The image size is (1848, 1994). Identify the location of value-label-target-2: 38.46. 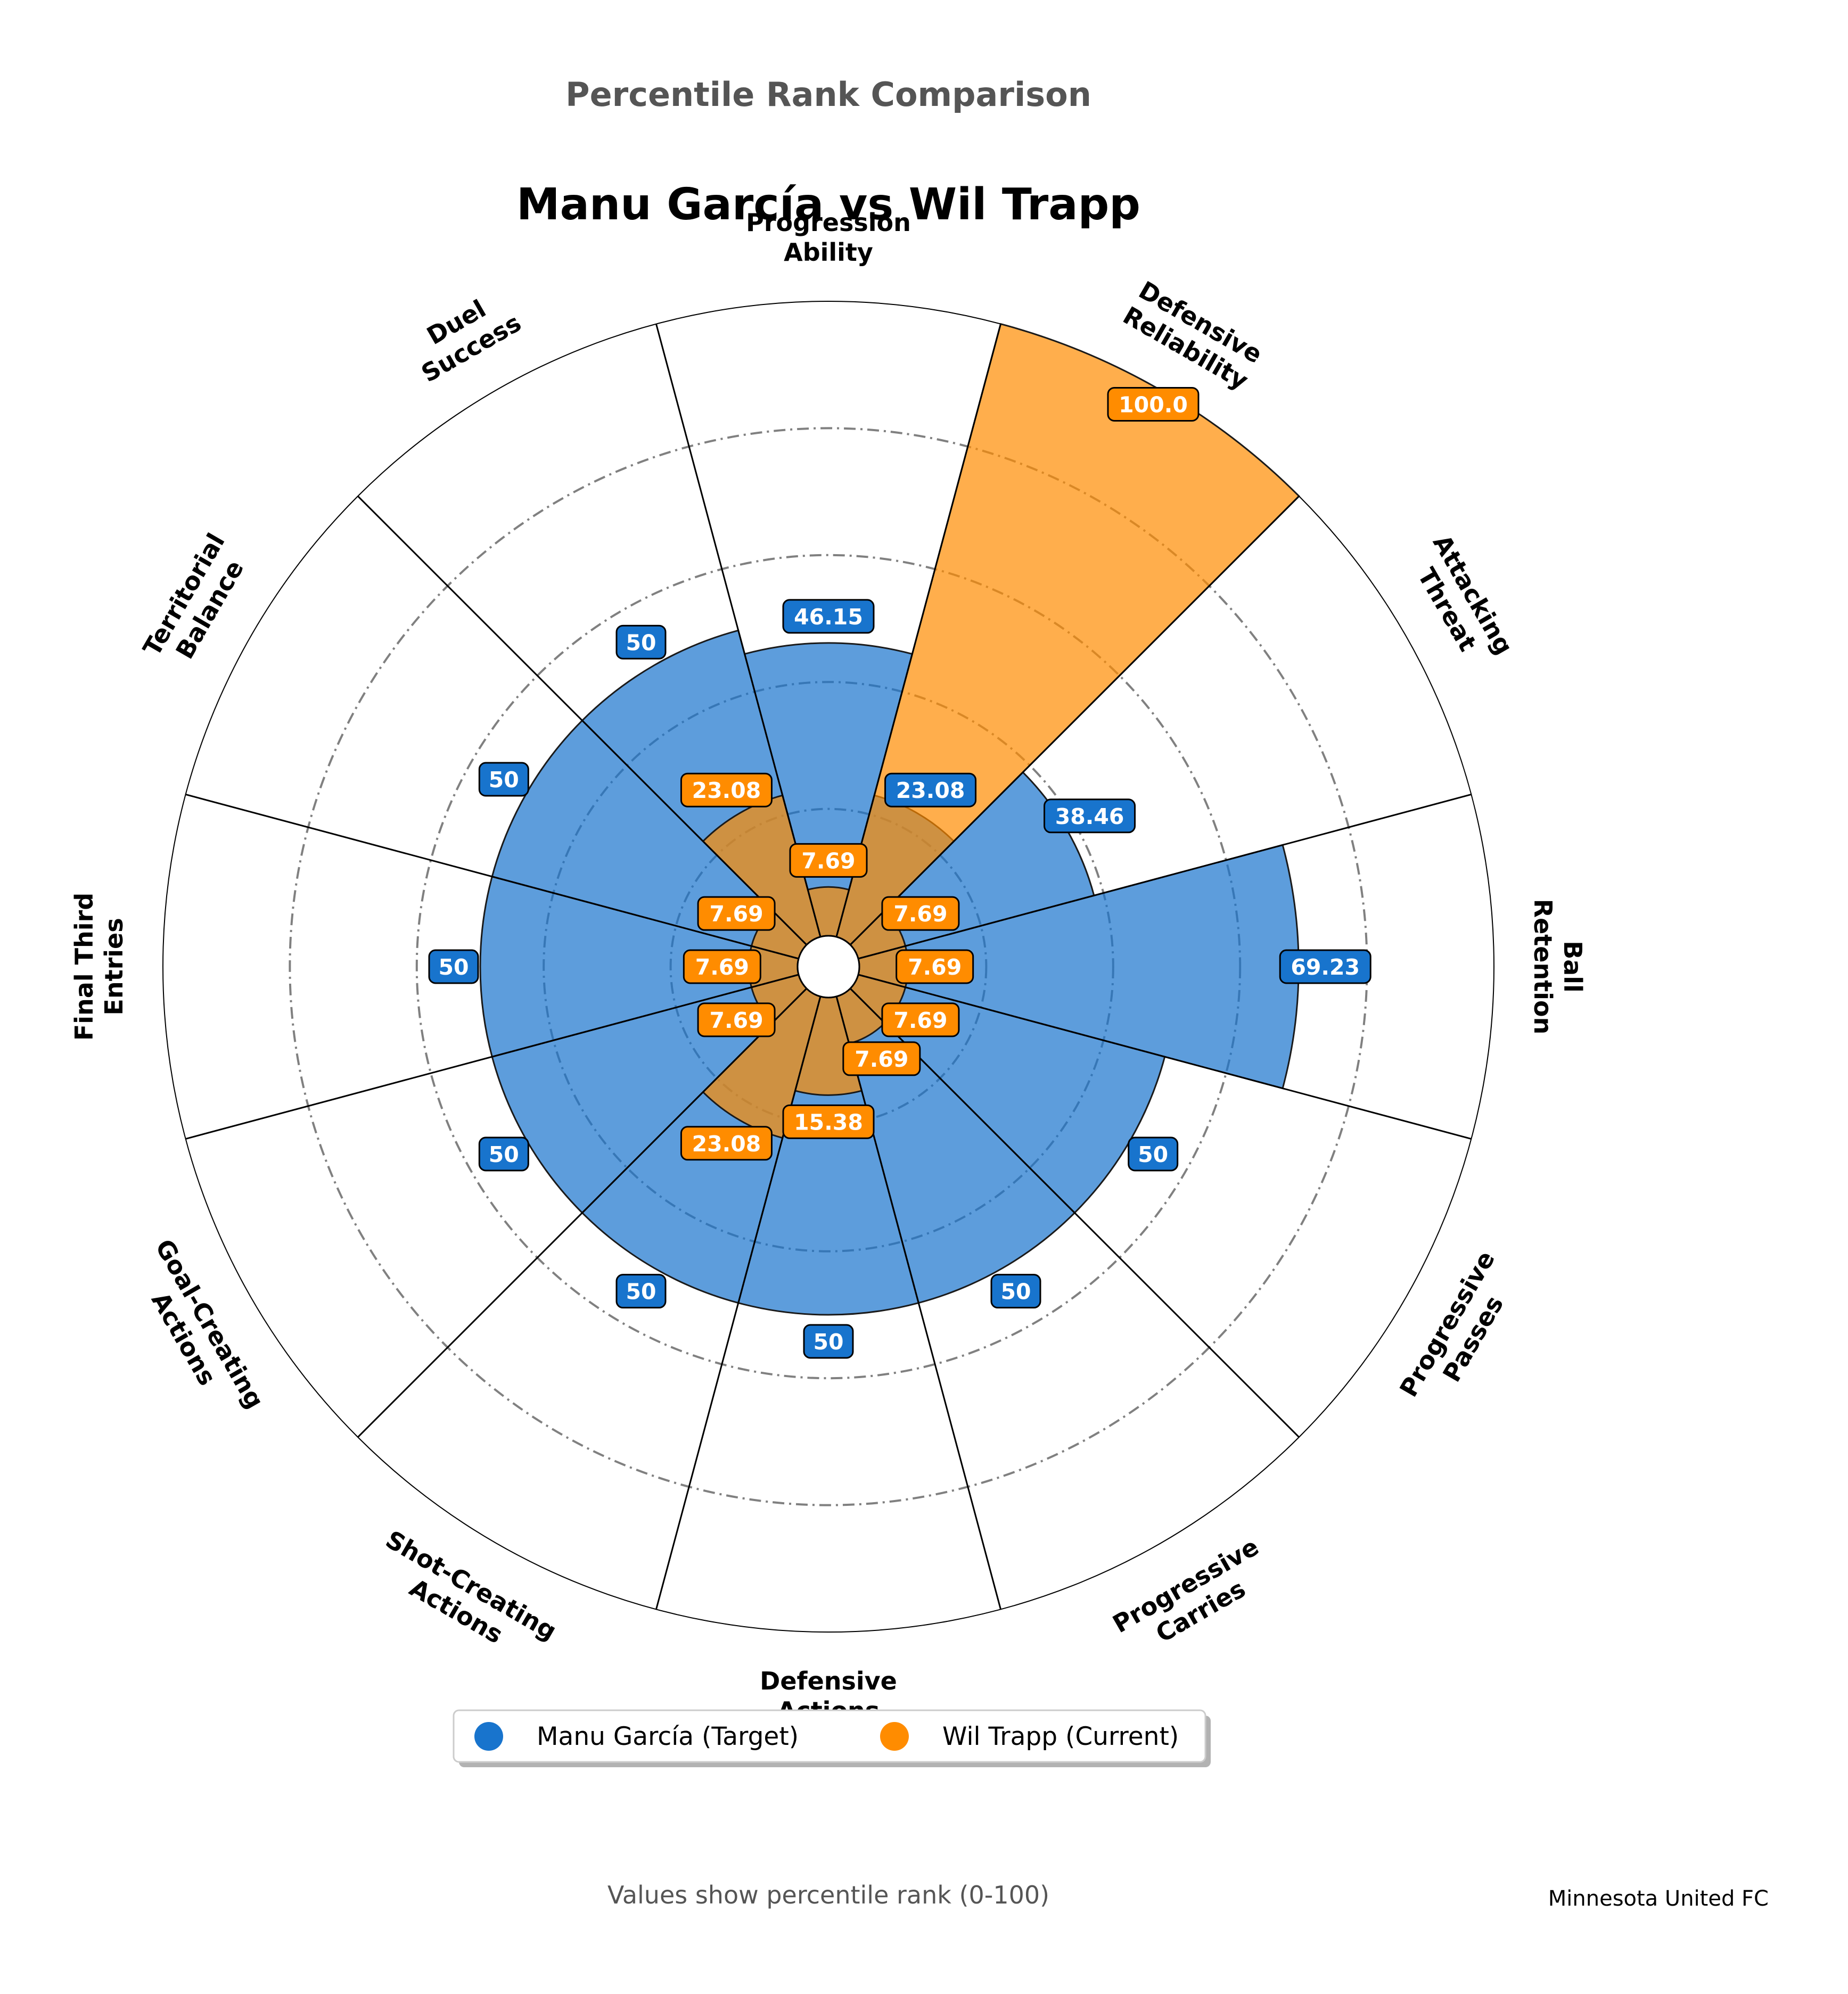
(1089, 816).